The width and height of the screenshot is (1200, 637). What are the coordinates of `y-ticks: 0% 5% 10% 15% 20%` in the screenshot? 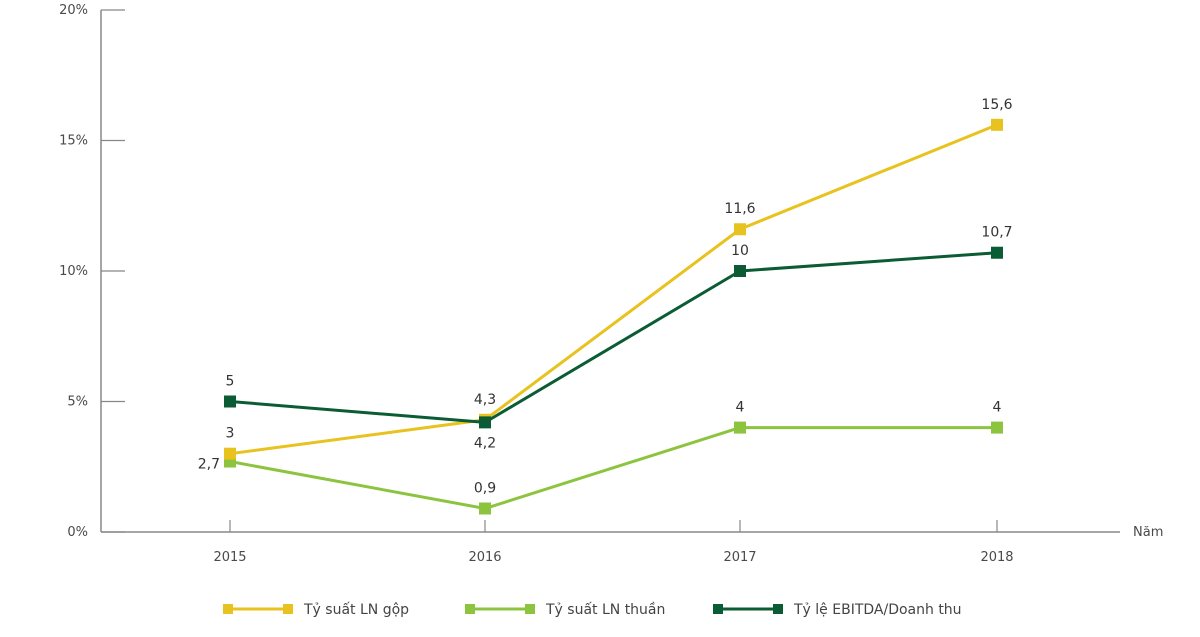 It's located at (92, 271).